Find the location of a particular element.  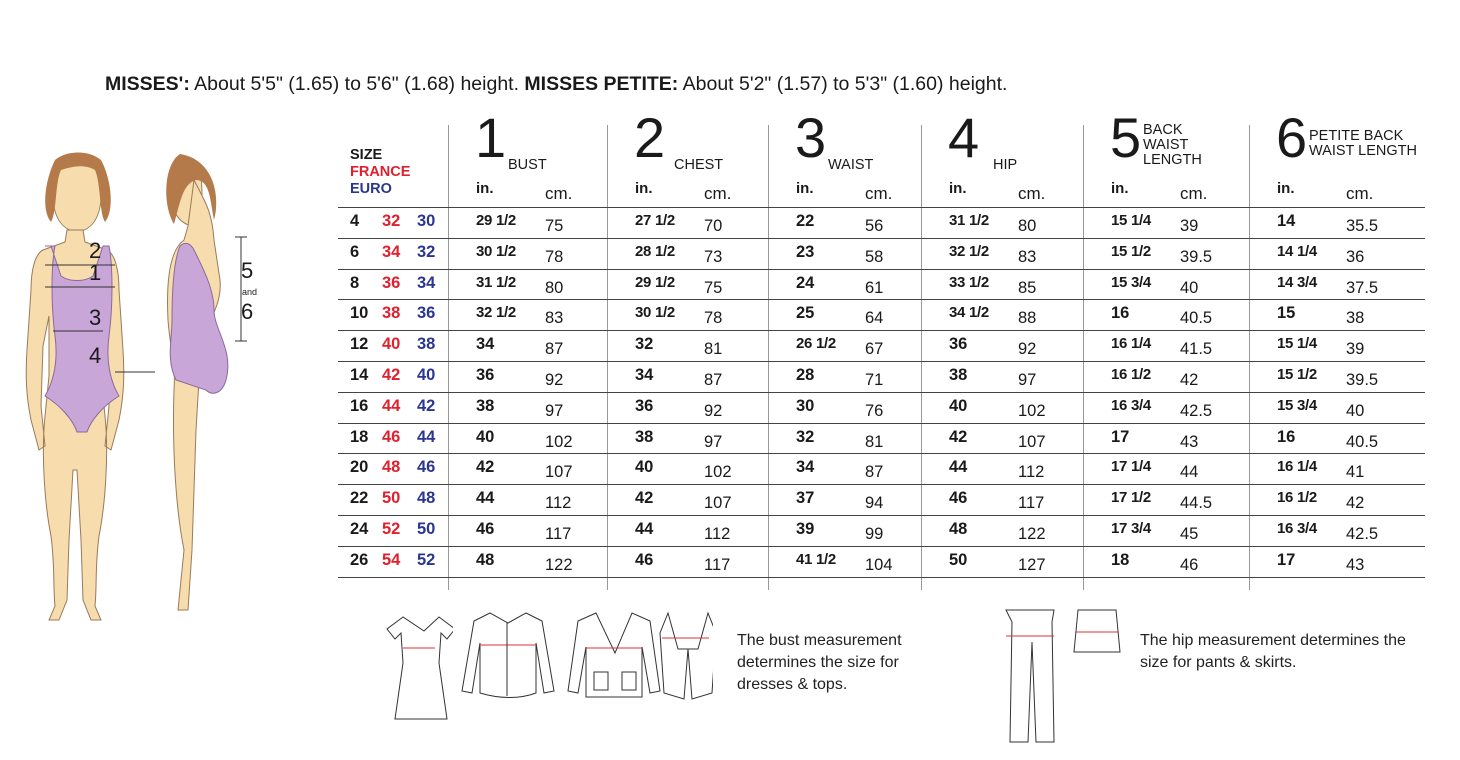

value-inches: 30 1/2 is located at coordinates (496, 251).